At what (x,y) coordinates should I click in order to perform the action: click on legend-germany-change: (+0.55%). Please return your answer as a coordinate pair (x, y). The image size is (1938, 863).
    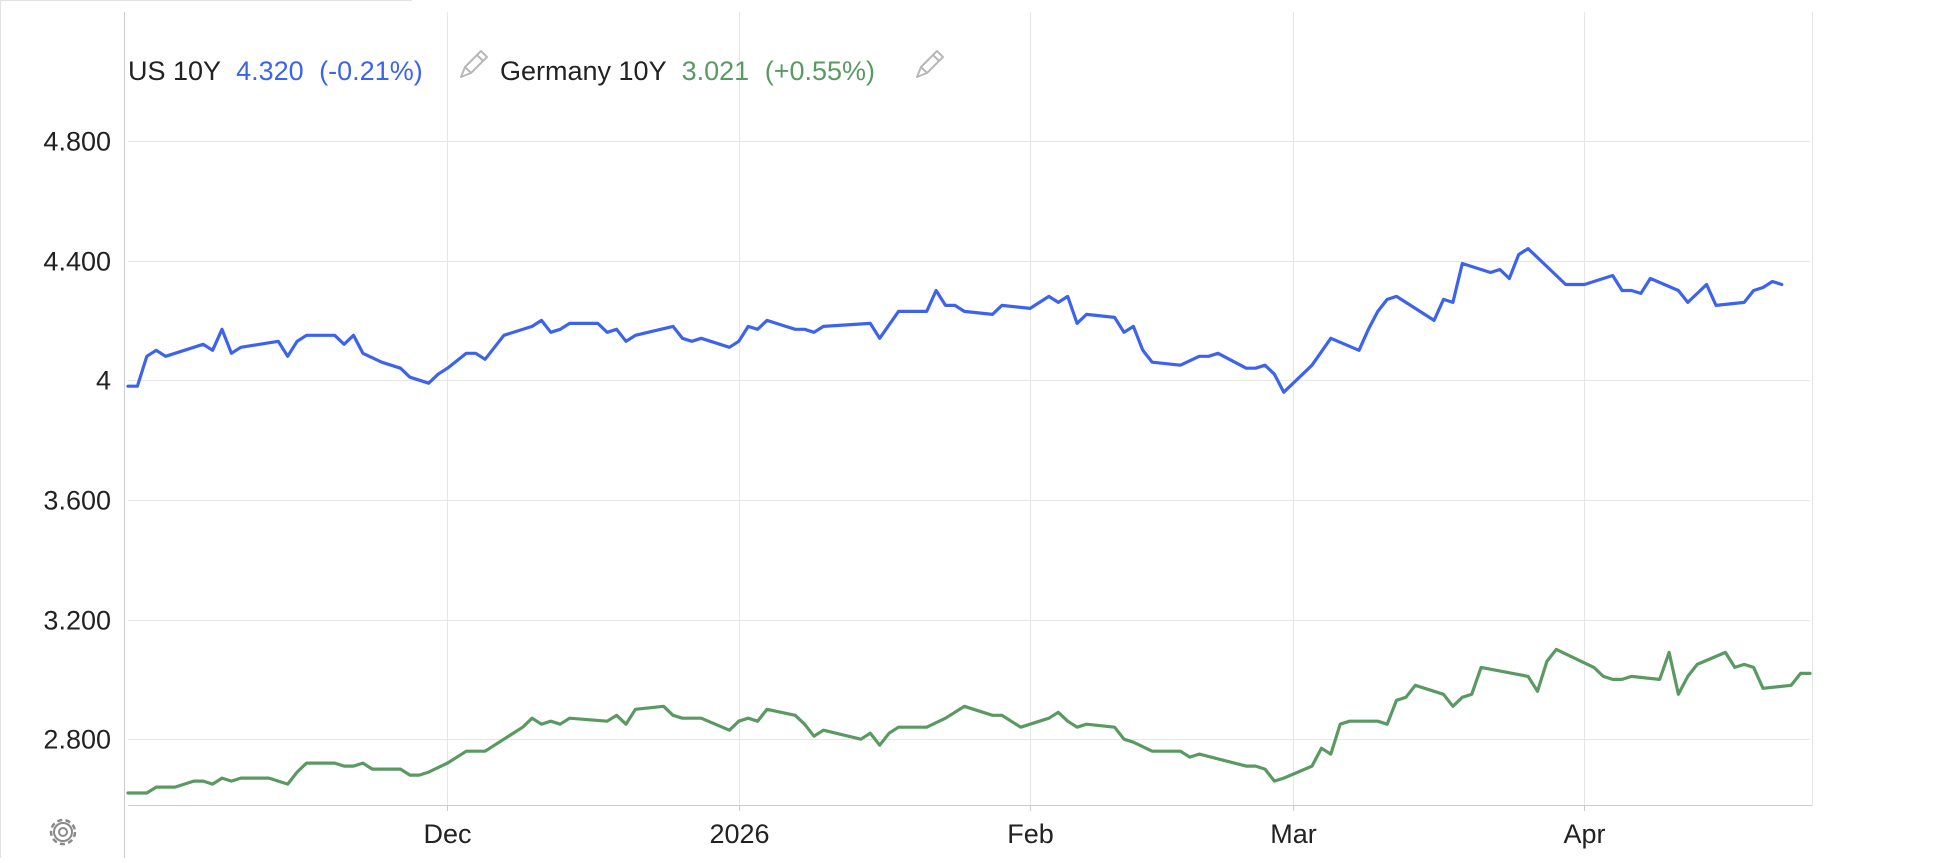
    Looking at the image, I should click on (820, 71).